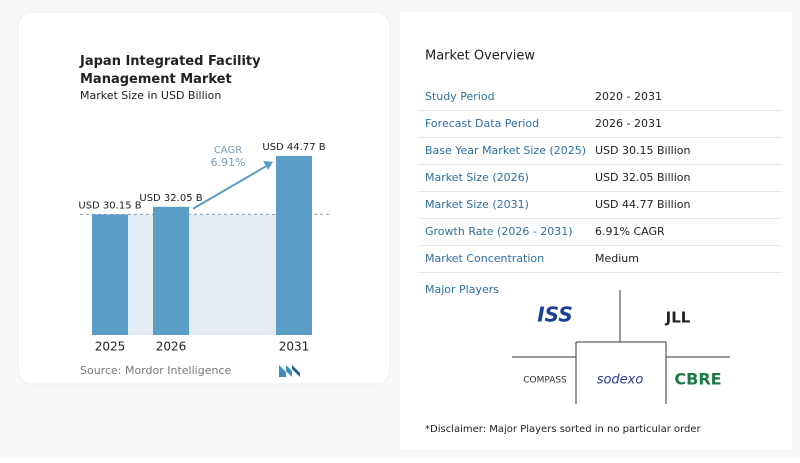 This screenshot has height=463, width=800. I want to click on row-label: Growth Rate (2026 - 2031), so click(499, 231).